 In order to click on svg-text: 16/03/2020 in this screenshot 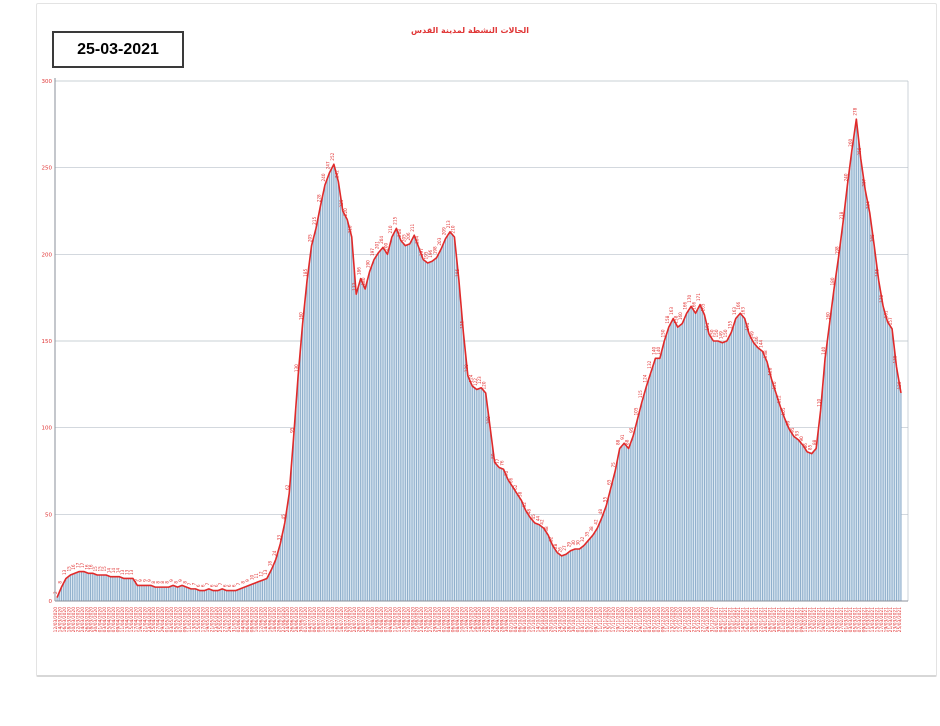, I will do `click(65, 620)`.